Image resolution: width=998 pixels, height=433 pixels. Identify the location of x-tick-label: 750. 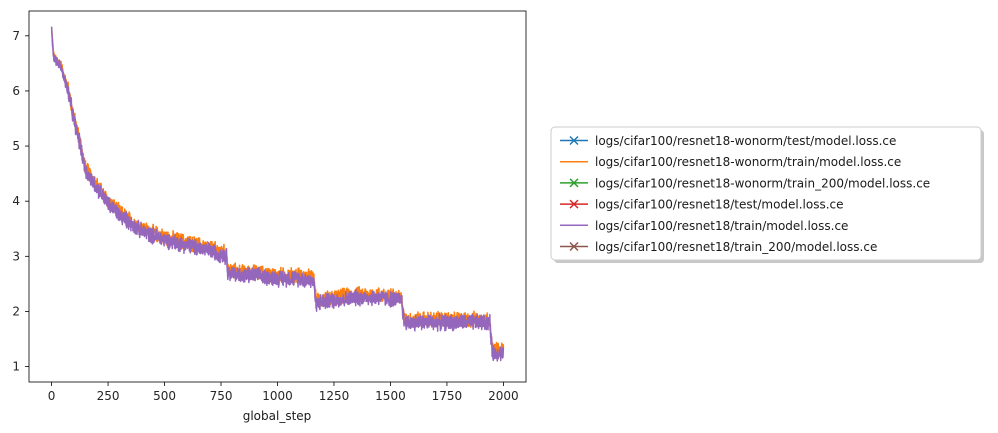
(221, 396).